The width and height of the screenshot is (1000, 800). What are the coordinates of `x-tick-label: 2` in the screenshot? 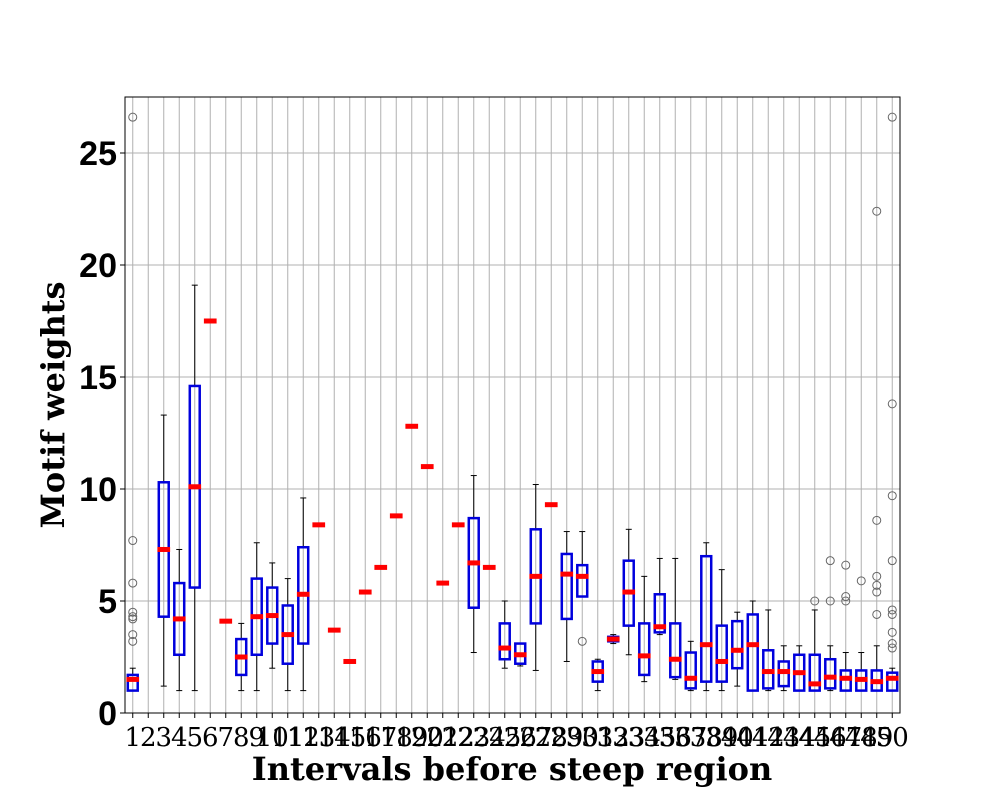 It's located at (148, 738).